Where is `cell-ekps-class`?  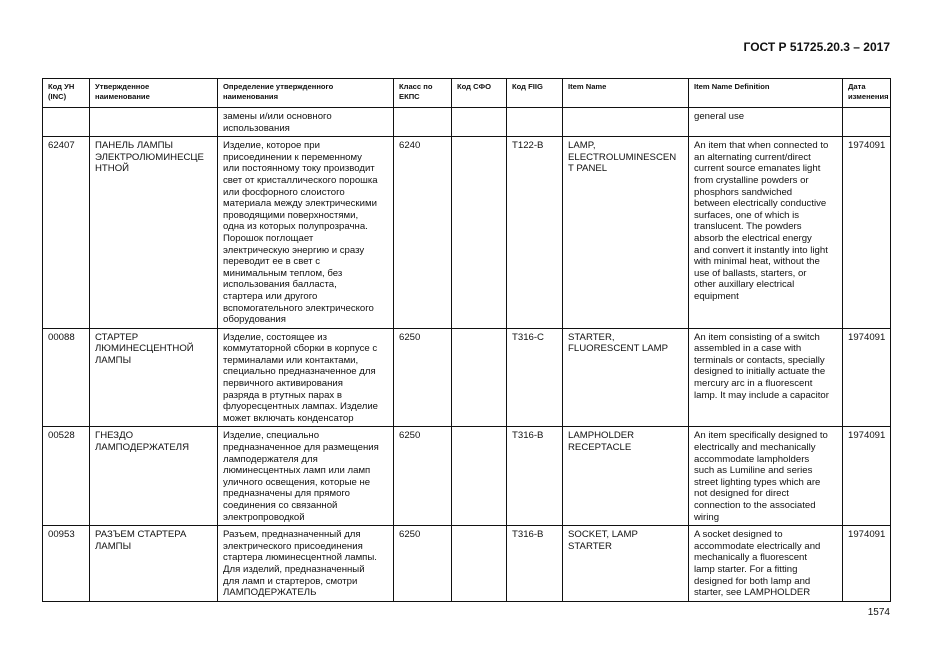
cell-ekps-class is located at coordinates (422, 122).